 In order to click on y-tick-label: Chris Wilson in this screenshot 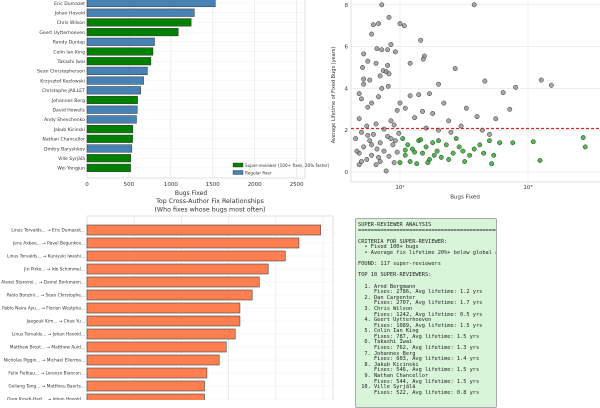, I will do `click(71, 23)`.